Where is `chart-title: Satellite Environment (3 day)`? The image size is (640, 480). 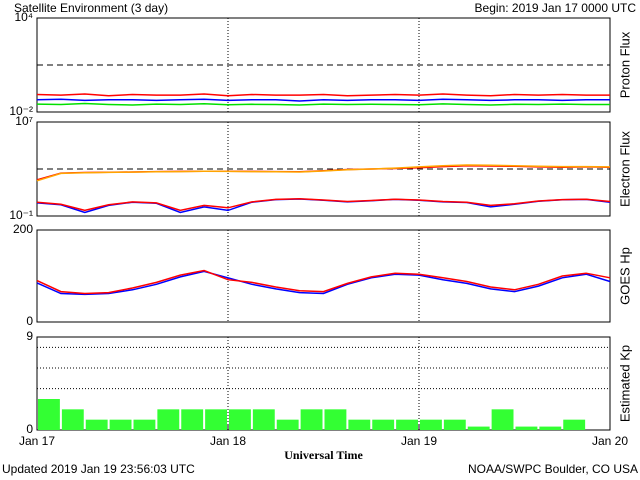 chart-title: Satellite Environment (3 day) is located at coordinates (91, 8).